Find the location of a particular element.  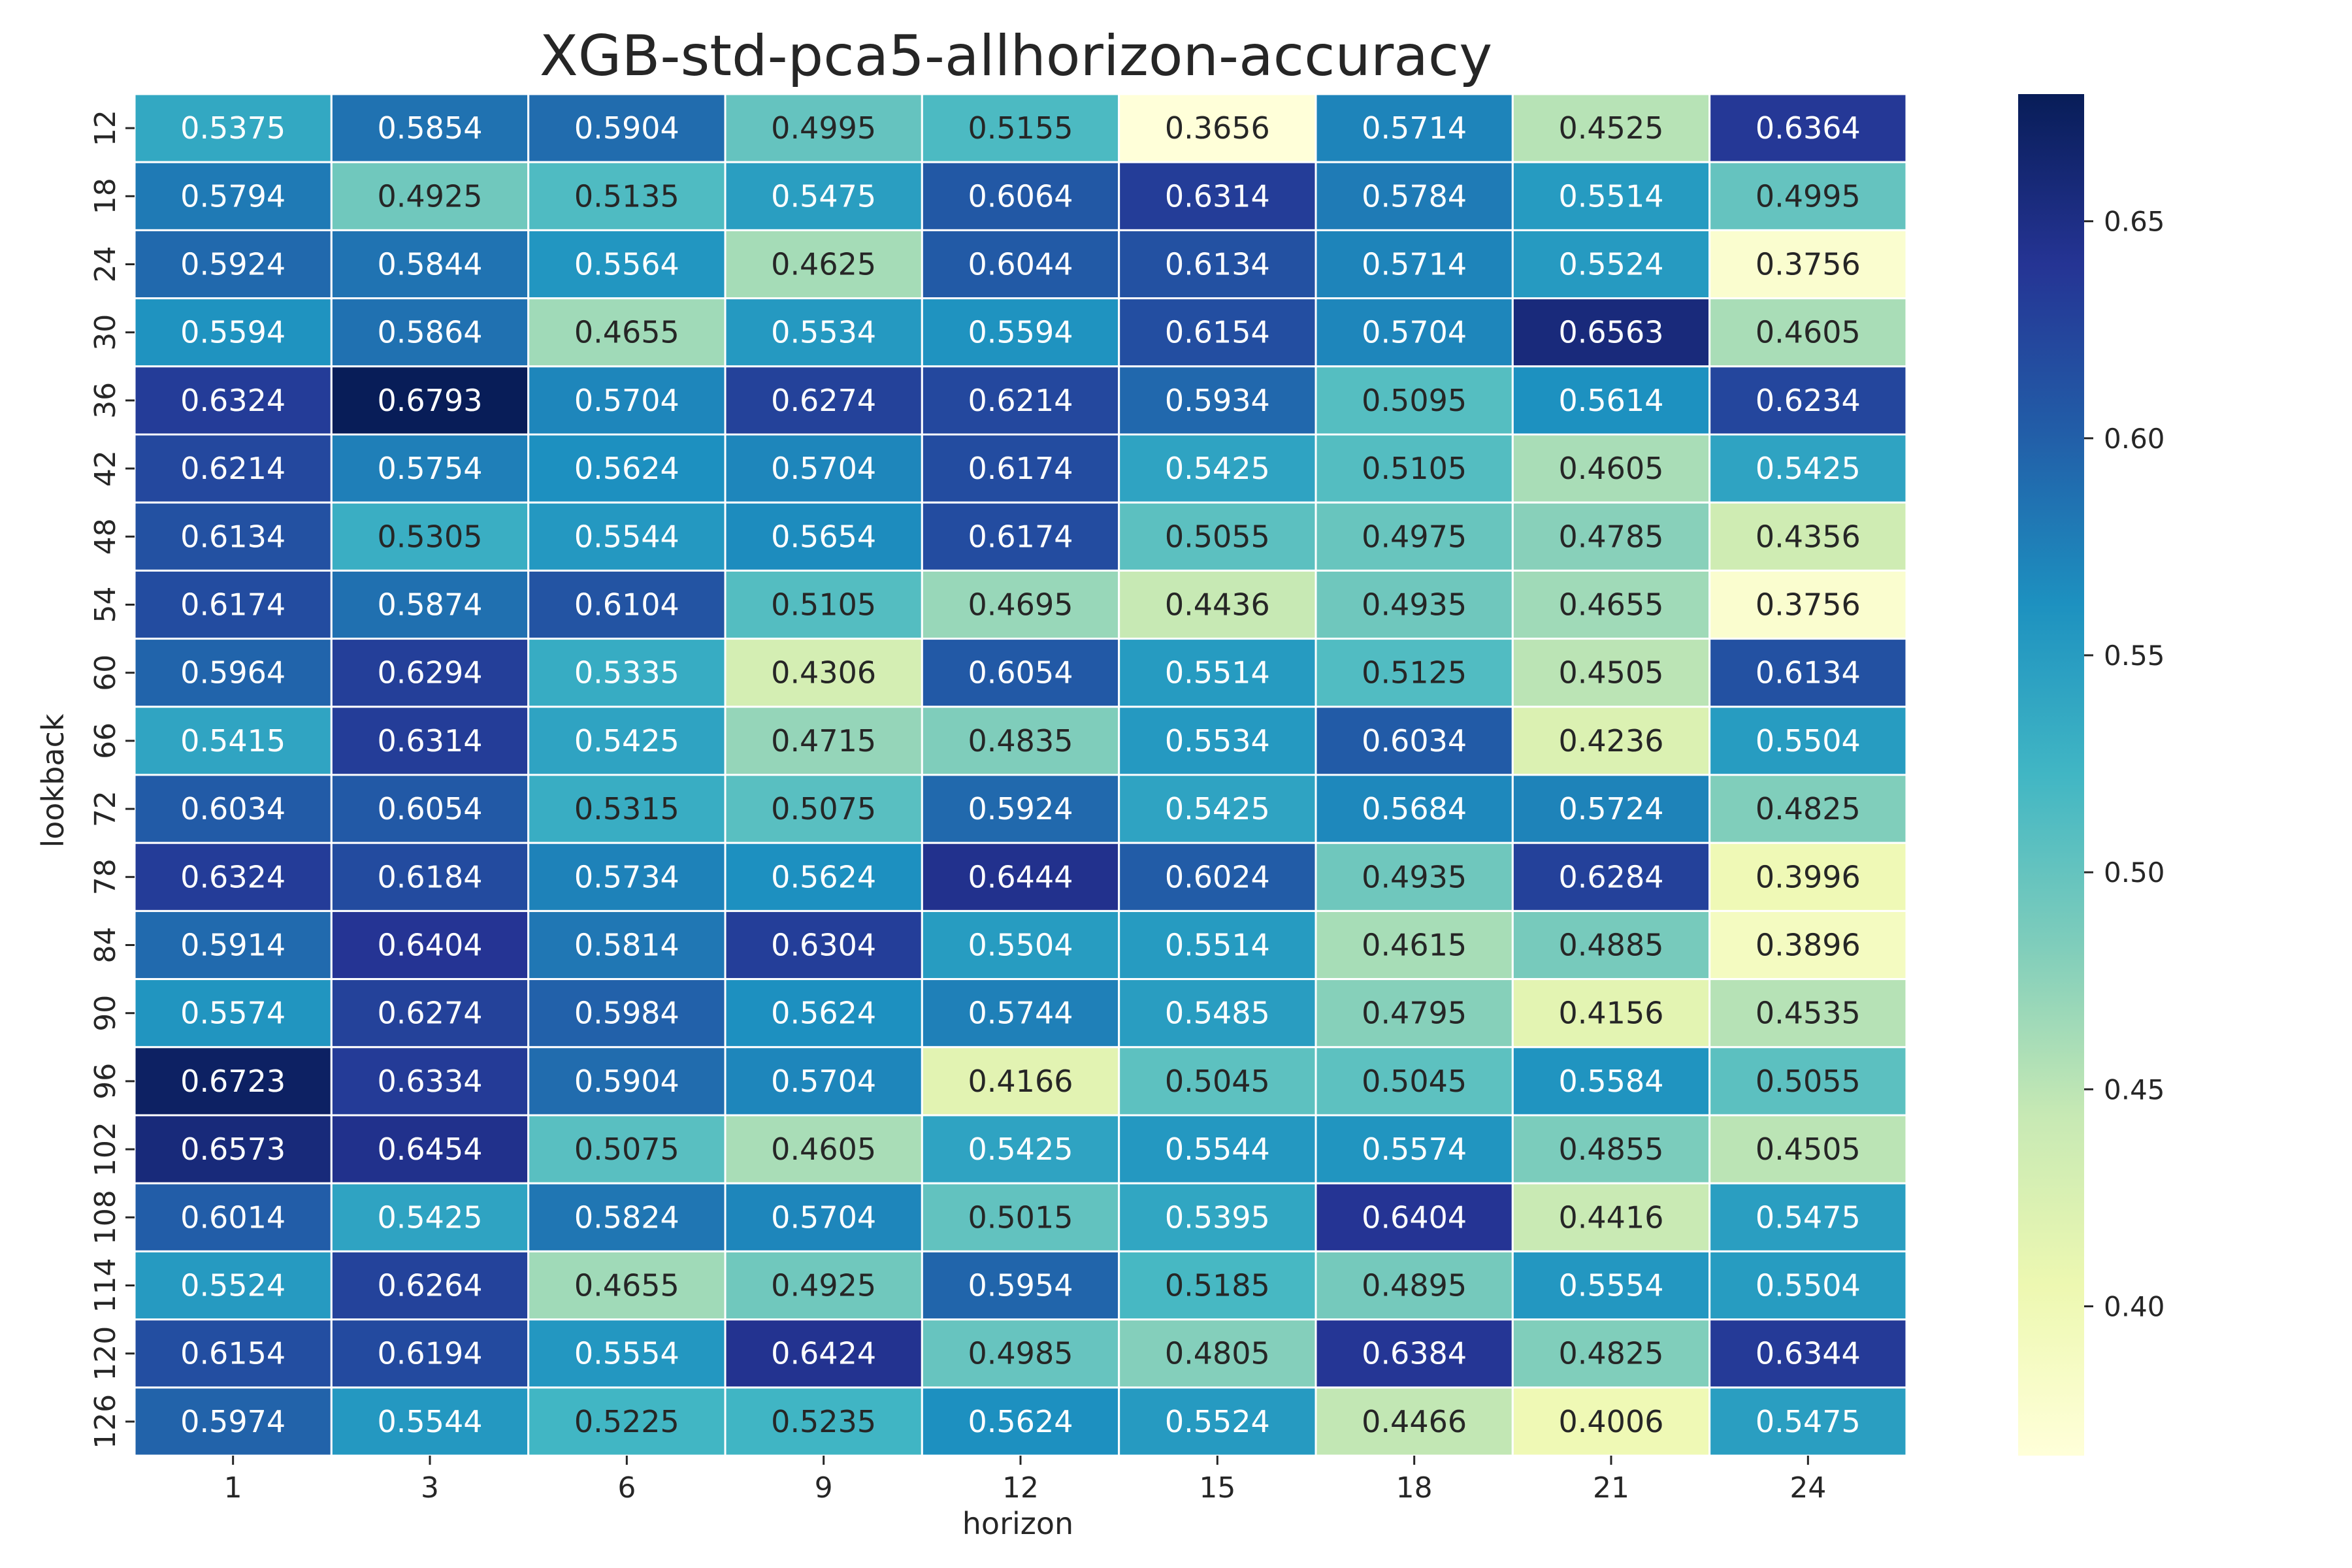

y-tick-label: 126 is located at coordinates (105, 1421).